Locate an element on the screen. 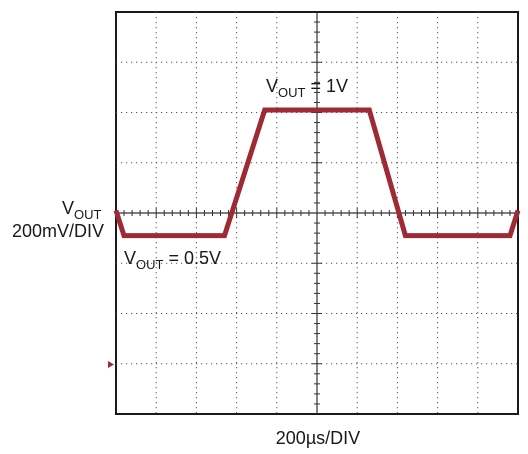  annotation-vout-high-sub: OUT is located at coordinates (292, 92).